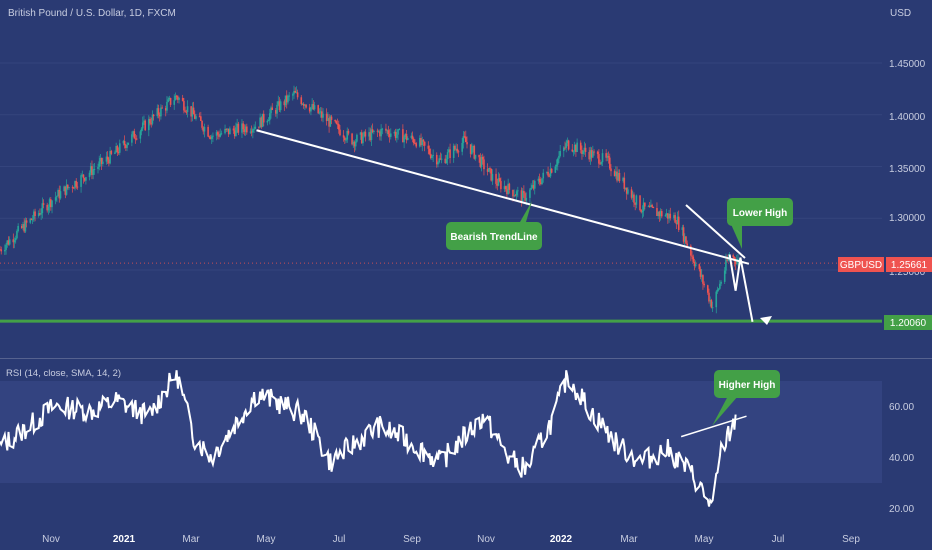 The image size is (932, 550). I want to click on last-price-badge-label: 1.25661, so click(909, 265).